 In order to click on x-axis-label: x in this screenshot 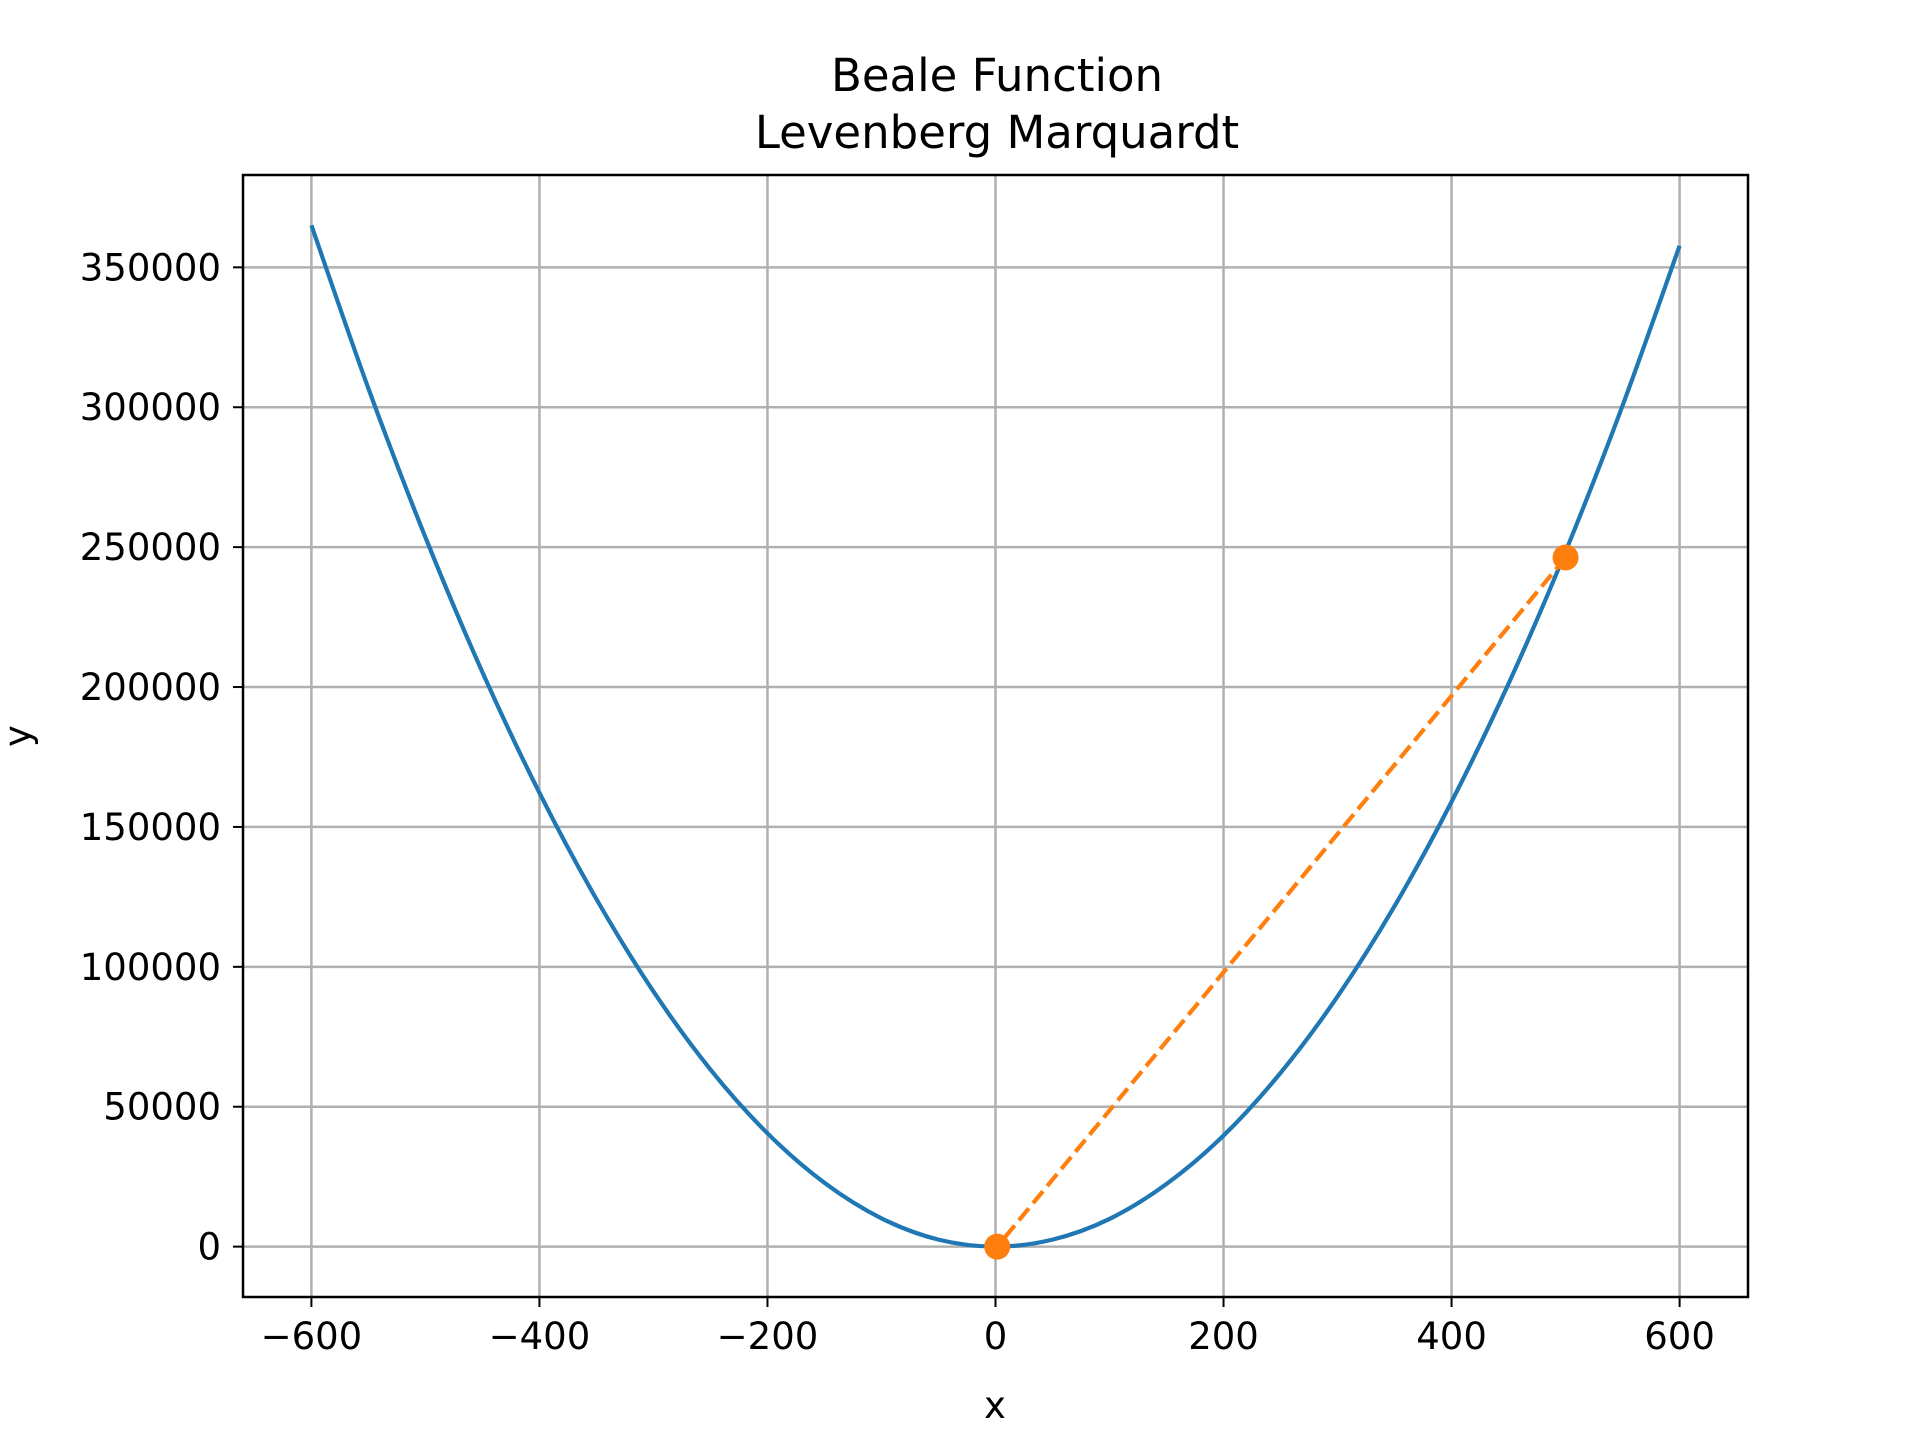, I will do `click(995, 1405)`.